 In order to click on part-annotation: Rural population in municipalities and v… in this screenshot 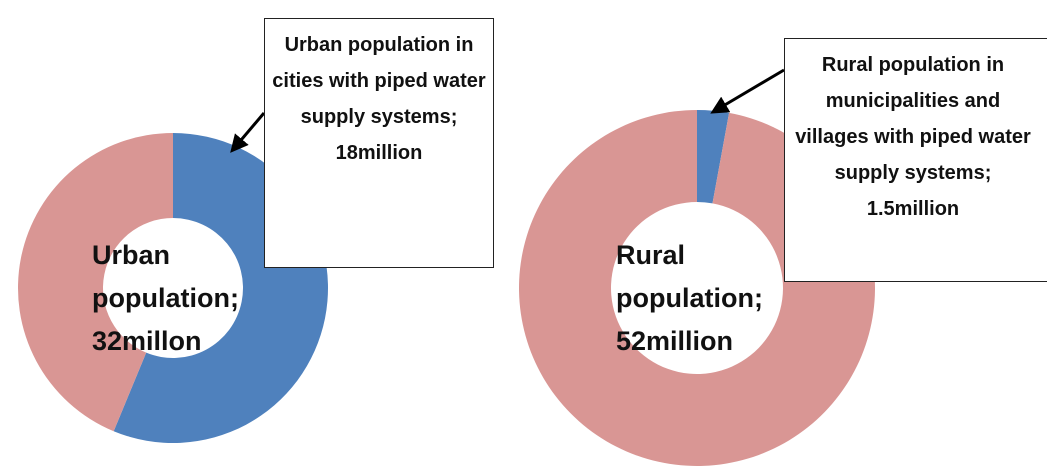, I will do `click(915, 160)`.